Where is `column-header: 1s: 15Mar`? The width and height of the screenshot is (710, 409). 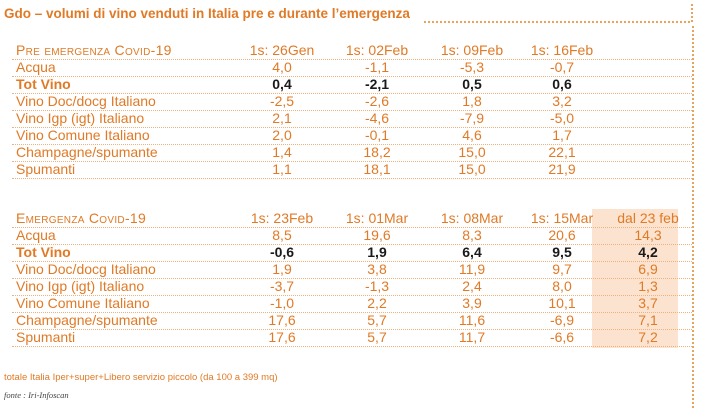 column-header: 1s: 15Mar is located at coordinates (562, 218).